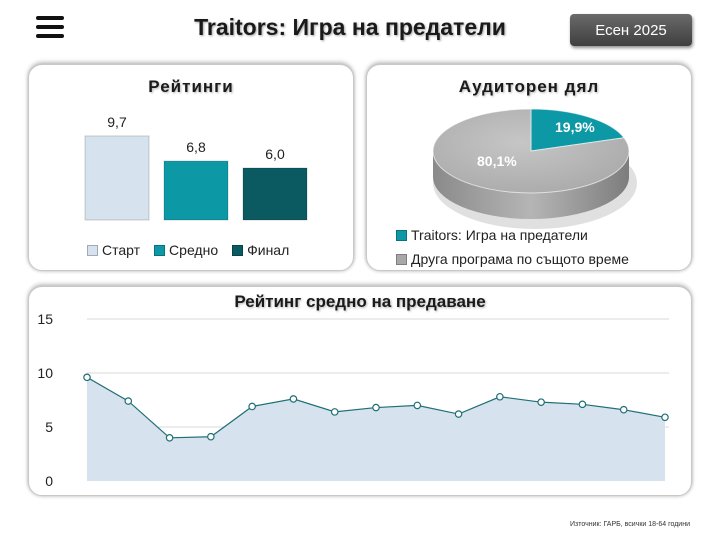 The height and width of the screenshot is (540, 720). Describe the element at coordinates (401, 235) in the screenshot. I see `pie-legend-swatch-traitors` at that location.